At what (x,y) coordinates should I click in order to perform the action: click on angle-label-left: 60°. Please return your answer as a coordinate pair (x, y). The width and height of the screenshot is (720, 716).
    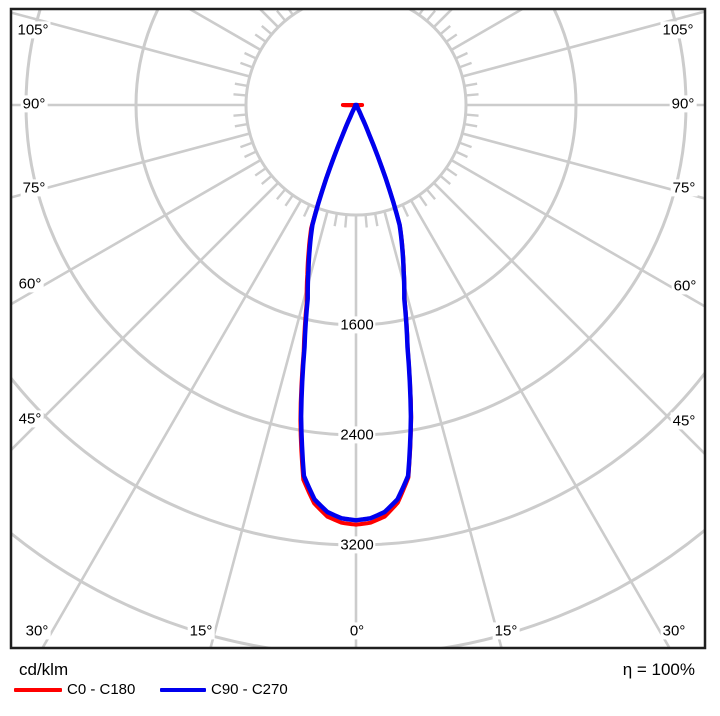
    Looking at the image, I should click on (30, 284).